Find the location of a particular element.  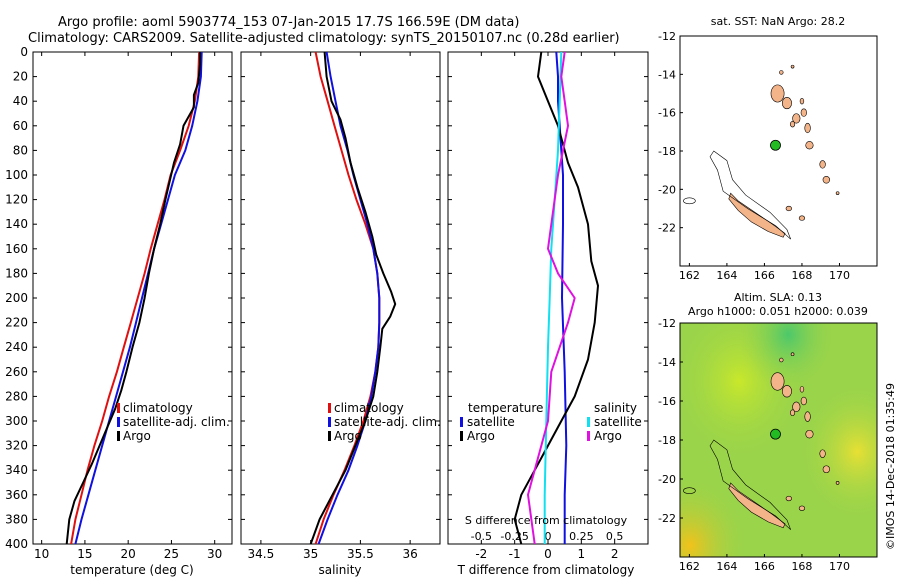

x-tick-label: 34.5 is located at coordinates (261, 554).